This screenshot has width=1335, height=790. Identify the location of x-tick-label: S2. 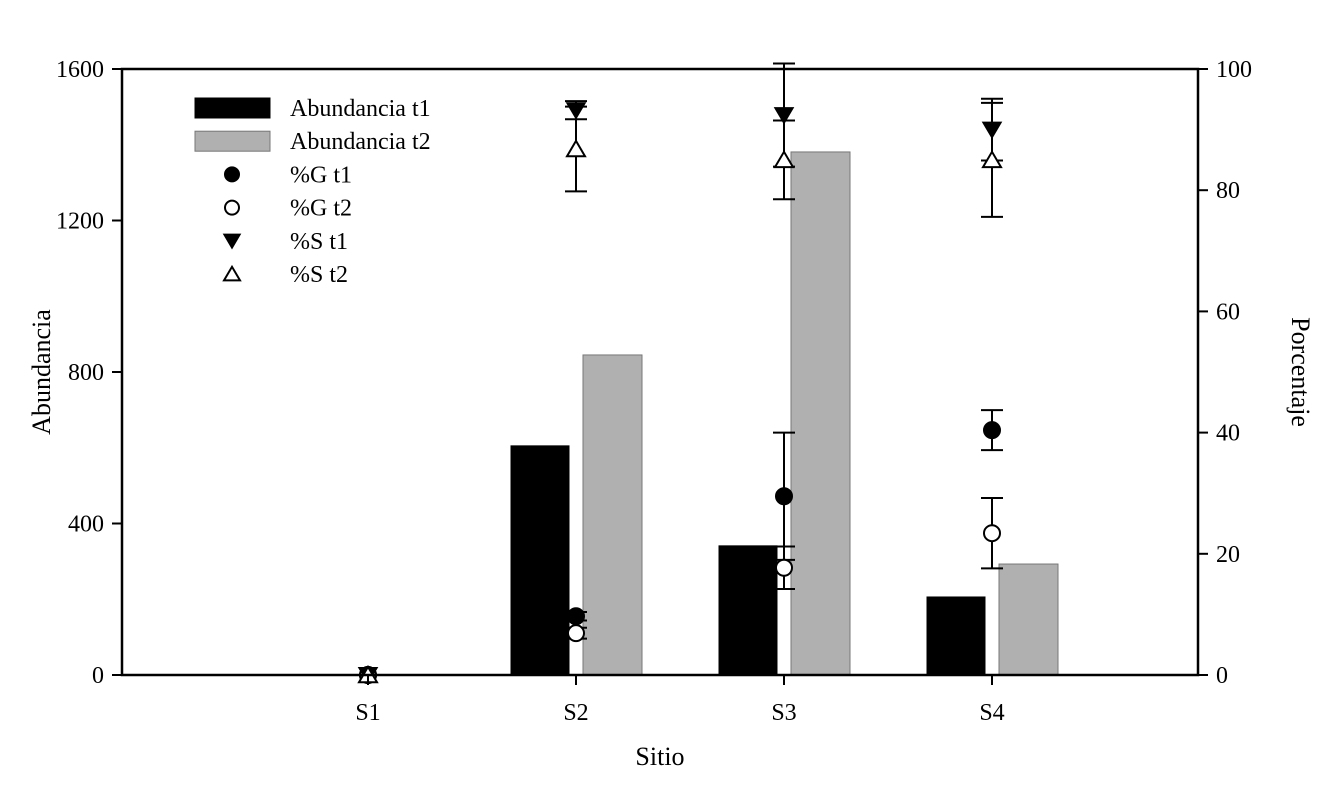
(575, 713).